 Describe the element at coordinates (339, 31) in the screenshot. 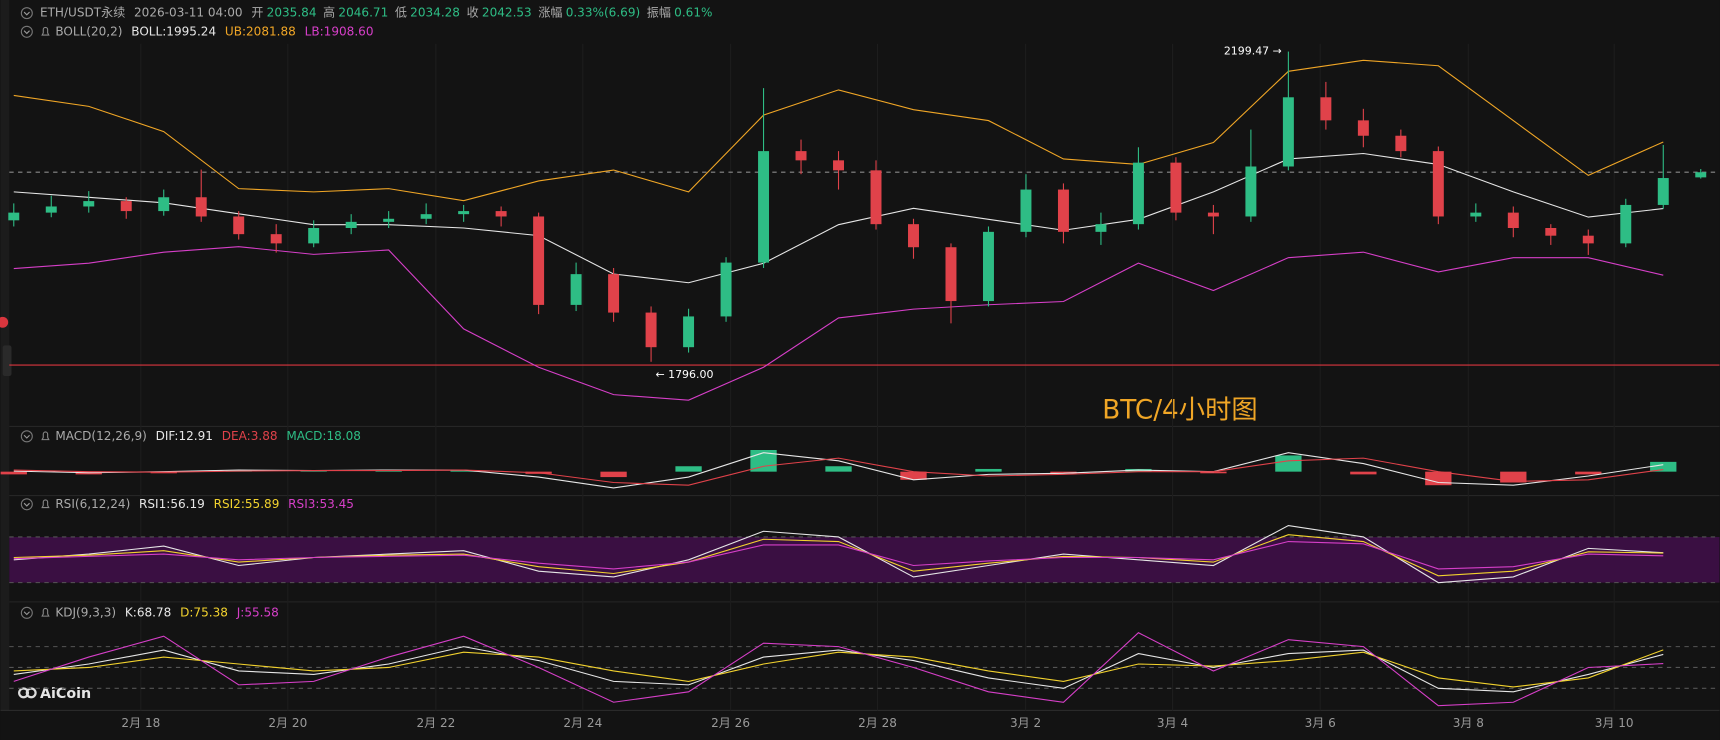

I see `header-text: LB:1908.60` at that location.